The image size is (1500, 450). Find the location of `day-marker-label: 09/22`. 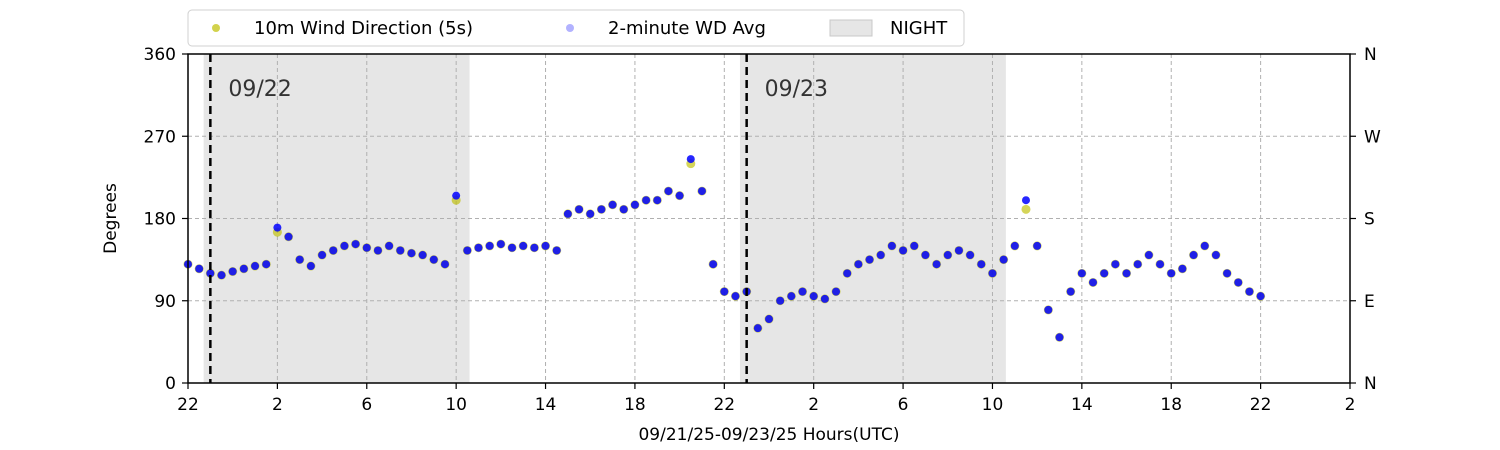

day-marker-label: 09/22 is located at coordinates (259, 89).